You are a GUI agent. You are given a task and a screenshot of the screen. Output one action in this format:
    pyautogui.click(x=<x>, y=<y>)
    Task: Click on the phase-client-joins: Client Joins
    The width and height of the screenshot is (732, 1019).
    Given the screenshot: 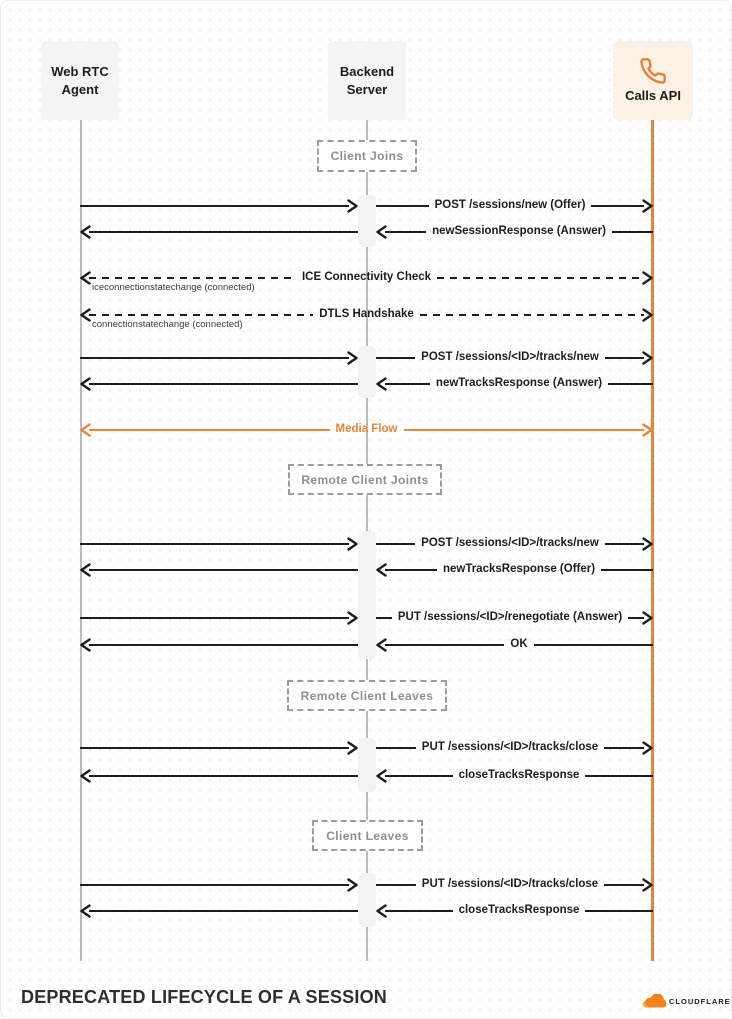 What is the action you would take?
    pyautogui.click(x=367, y=156)
    